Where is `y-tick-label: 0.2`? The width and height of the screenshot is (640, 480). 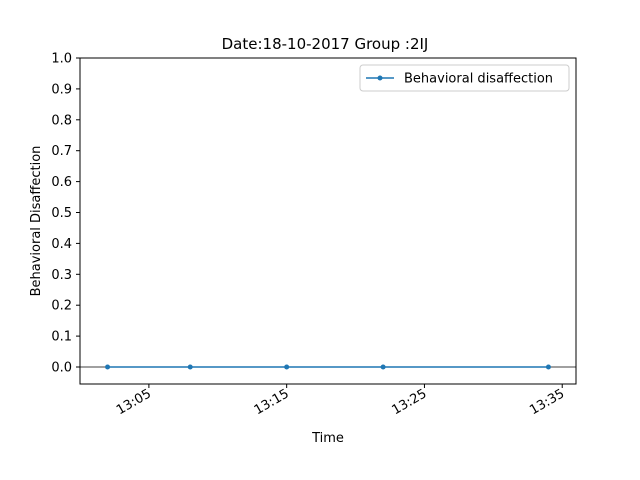
y-tick-label: 0.2 is located at coordinates (61, 306).